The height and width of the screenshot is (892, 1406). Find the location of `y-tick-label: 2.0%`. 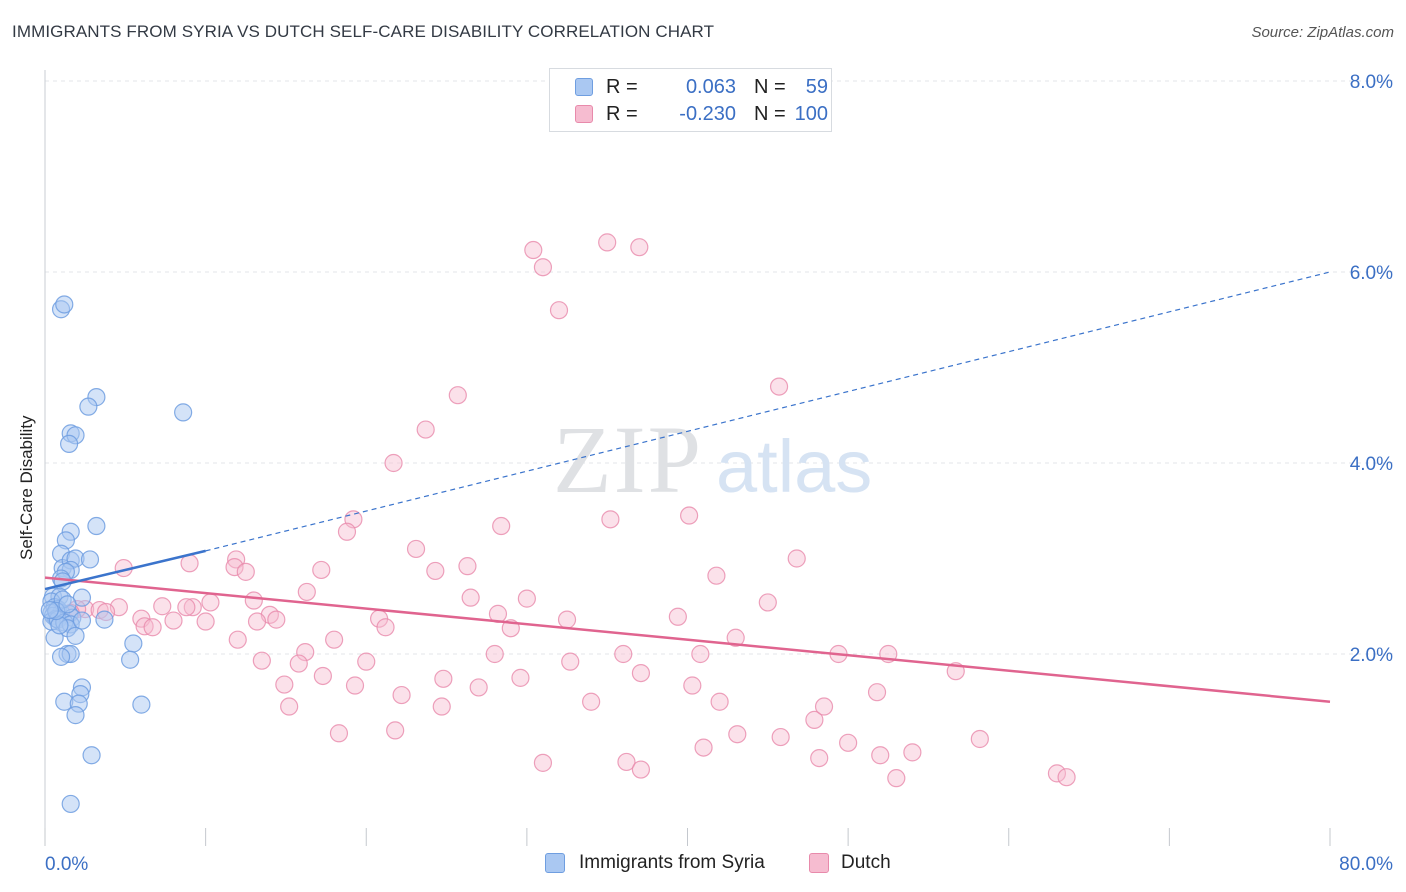

y-tick-label: 2.0% is located at coordinates (1371, 655).